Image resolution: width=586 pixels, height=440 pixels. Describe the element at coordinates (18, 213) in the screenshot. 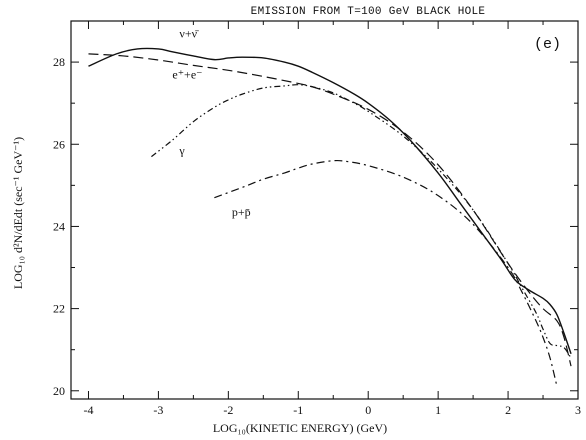

I see `y-axis-title: LOG₁₀ d²N/dEdt (sec⁻¹ GeV⁻¹)` at that location.